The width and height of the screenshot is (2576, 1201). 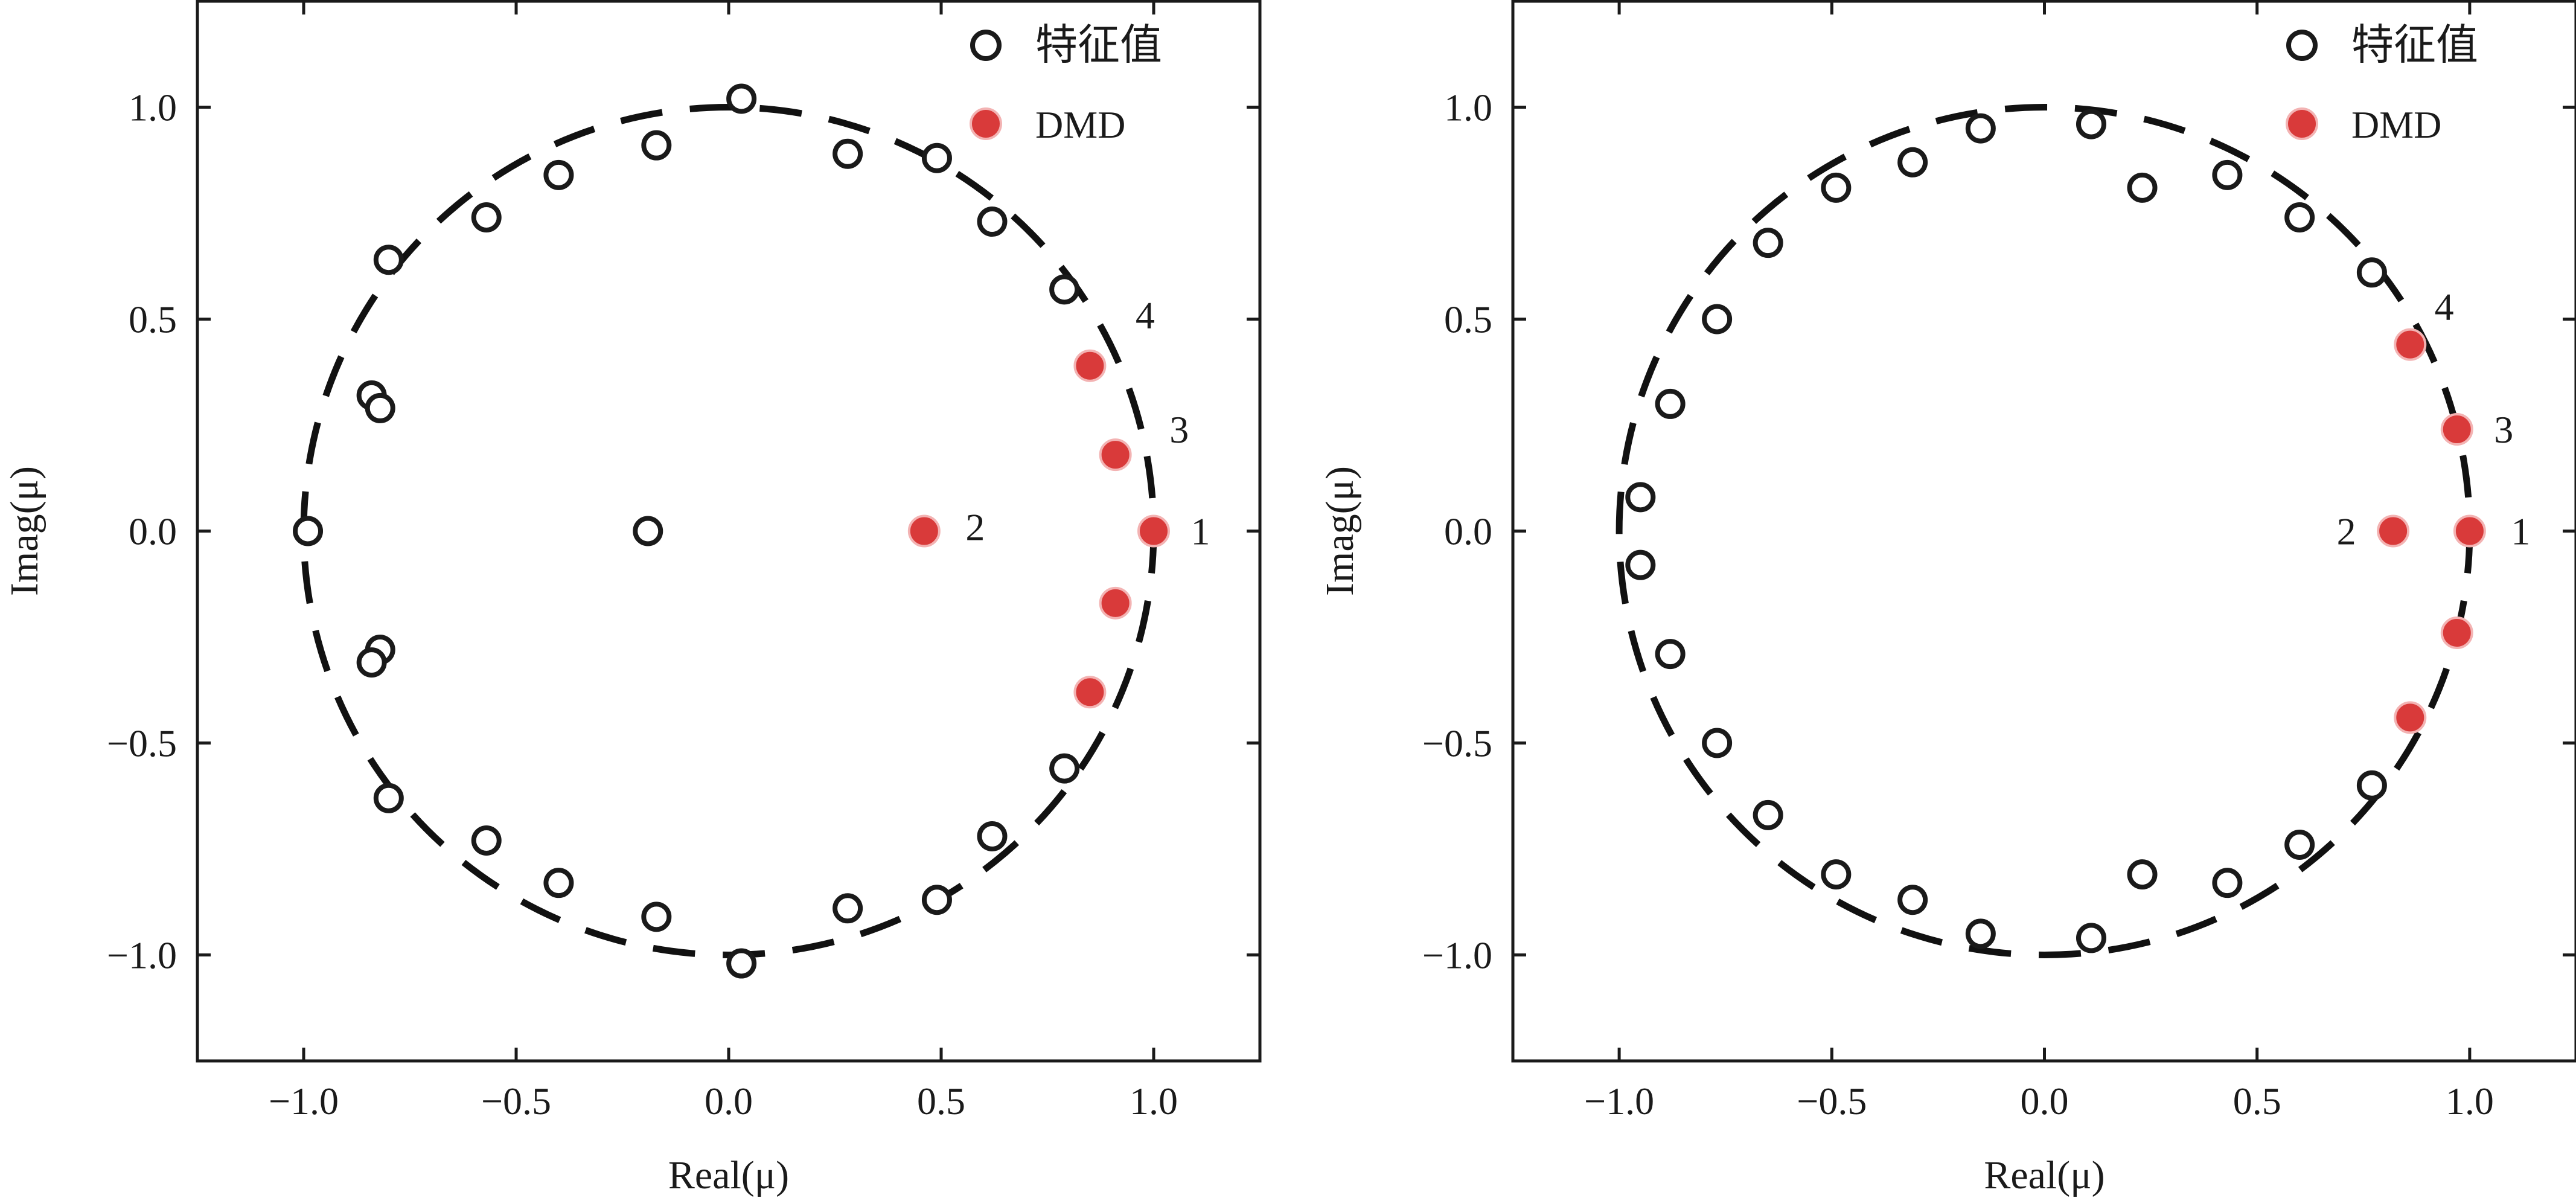 I want to click on point-label: 3, so click(x=1179, y=429).